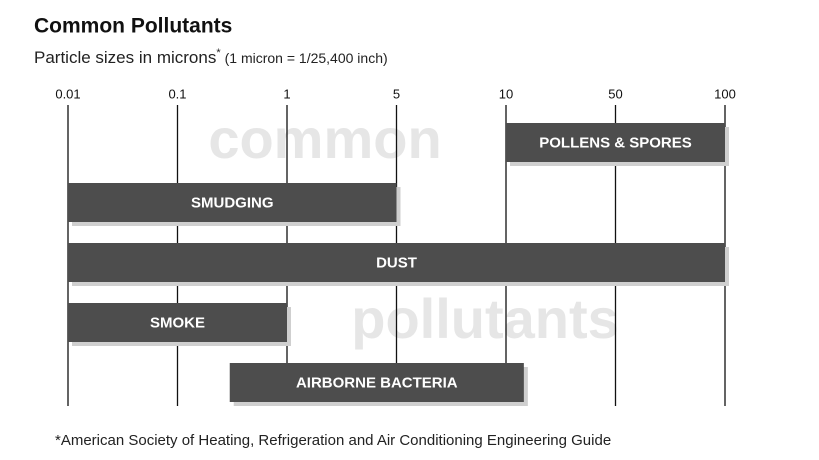 Image resolution: width=819 pixels, height=460 pixels. What do you see at coordinates (506, 93) in the screenshot?
I see `x-tick-label: 10` at bounding box center [506, 93].